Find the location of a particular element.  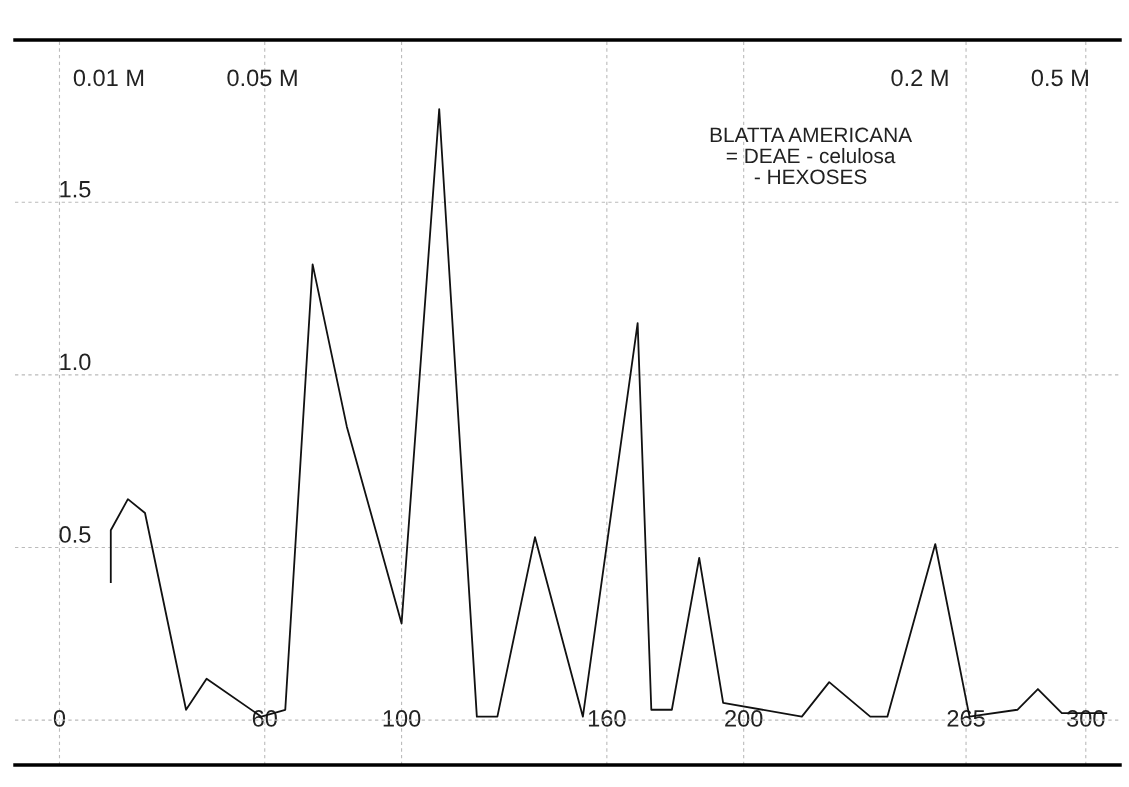

y-tick-label: 1.5 is located at coordinates (75, 189).